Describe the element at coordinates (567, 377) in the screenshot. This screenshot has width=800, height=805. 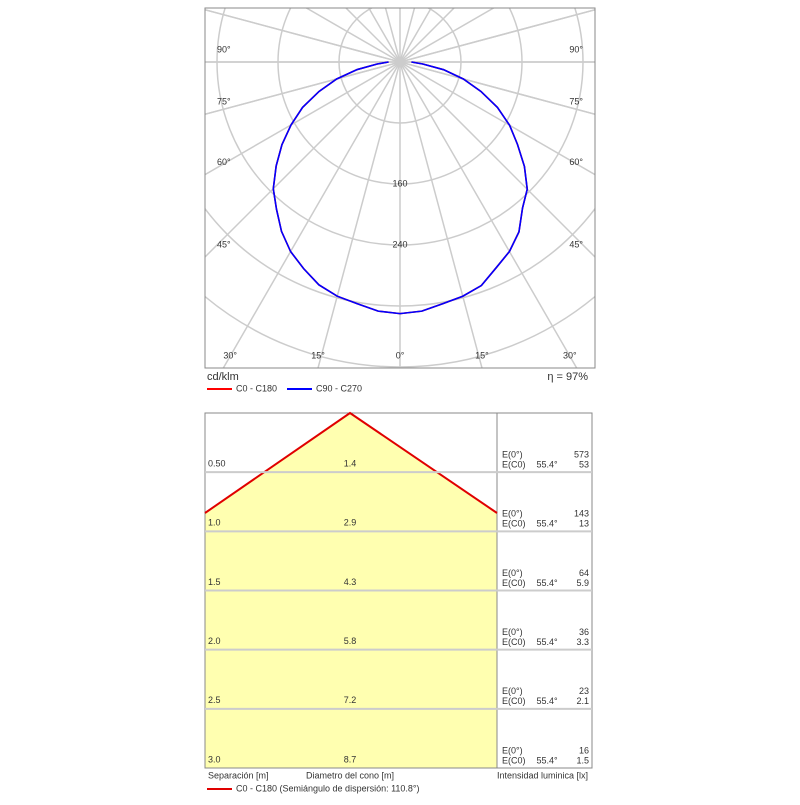
I see `efficiency: η = 97%` at that location.